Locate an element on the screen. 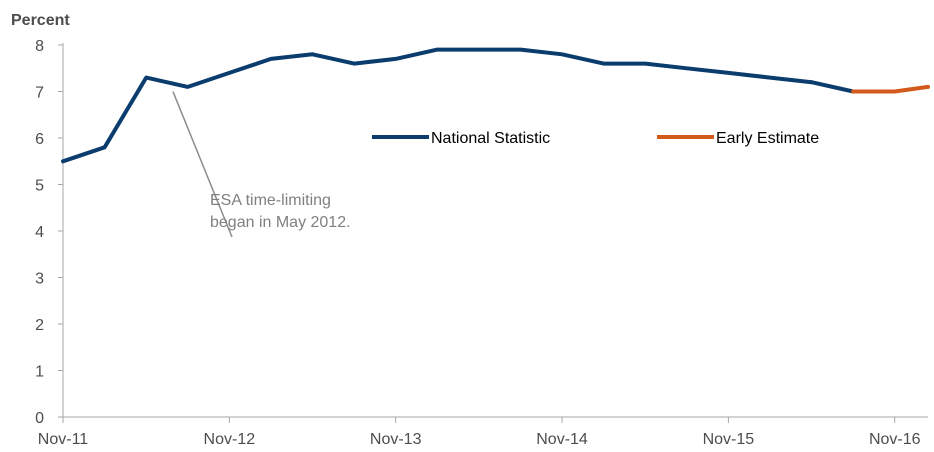  legend-item-early-estimate-label: Early Estimate is located at coordinates (767, 138).